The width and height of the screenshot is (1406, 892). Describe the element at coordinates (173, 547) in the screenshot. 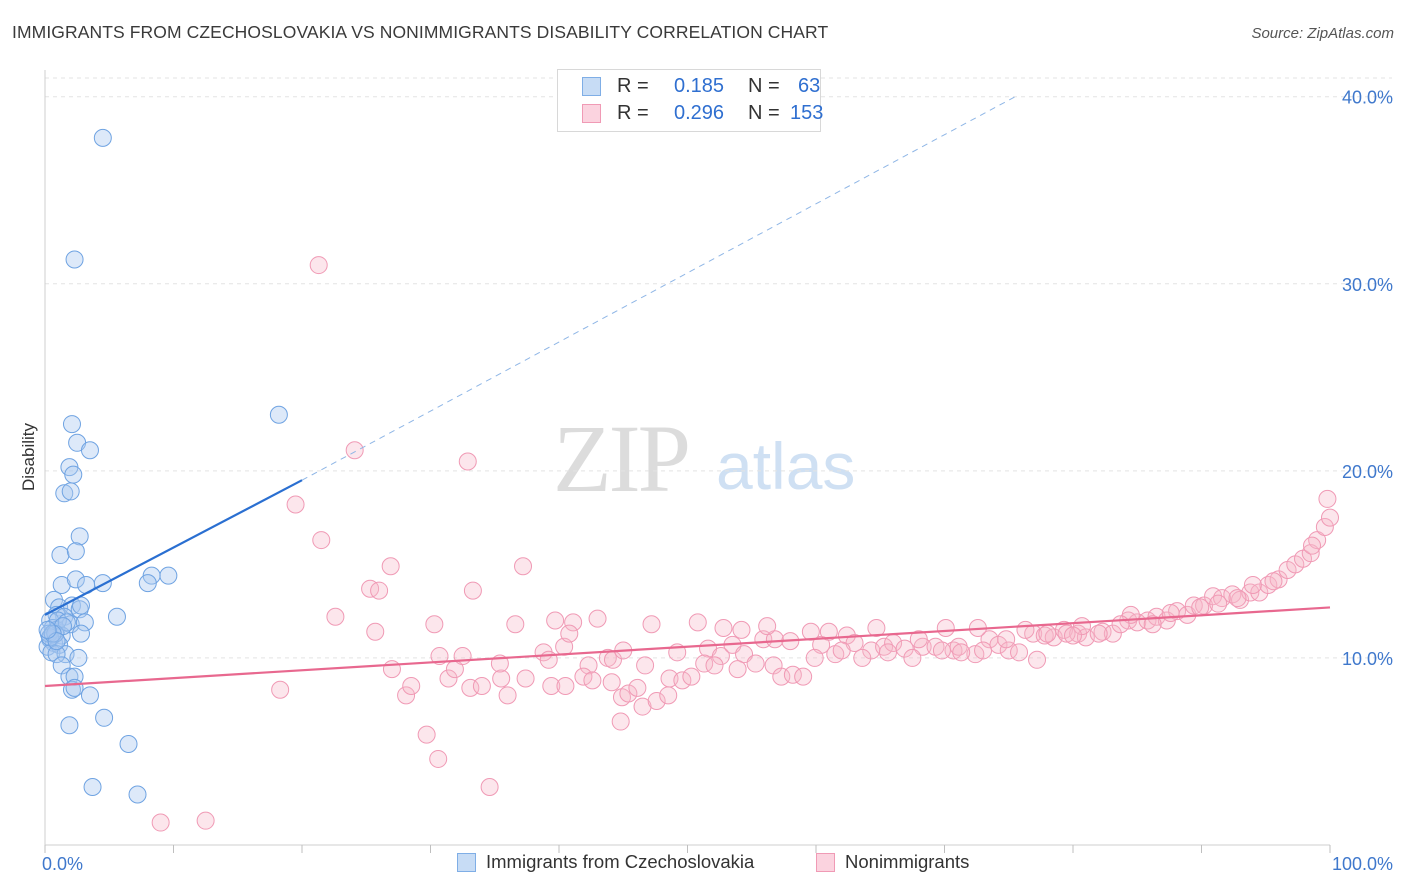

I see `immigrant-trend-line` at that location.